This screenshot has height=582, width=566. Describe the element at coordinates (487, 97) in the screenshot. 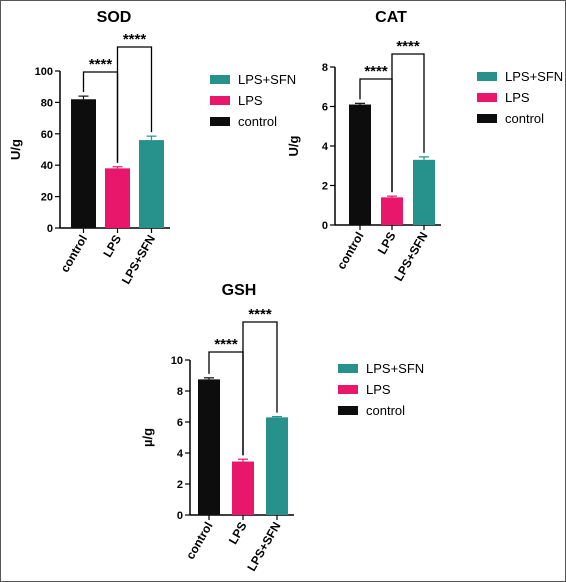

I see `cat-legend-swatch-lps` at that location.